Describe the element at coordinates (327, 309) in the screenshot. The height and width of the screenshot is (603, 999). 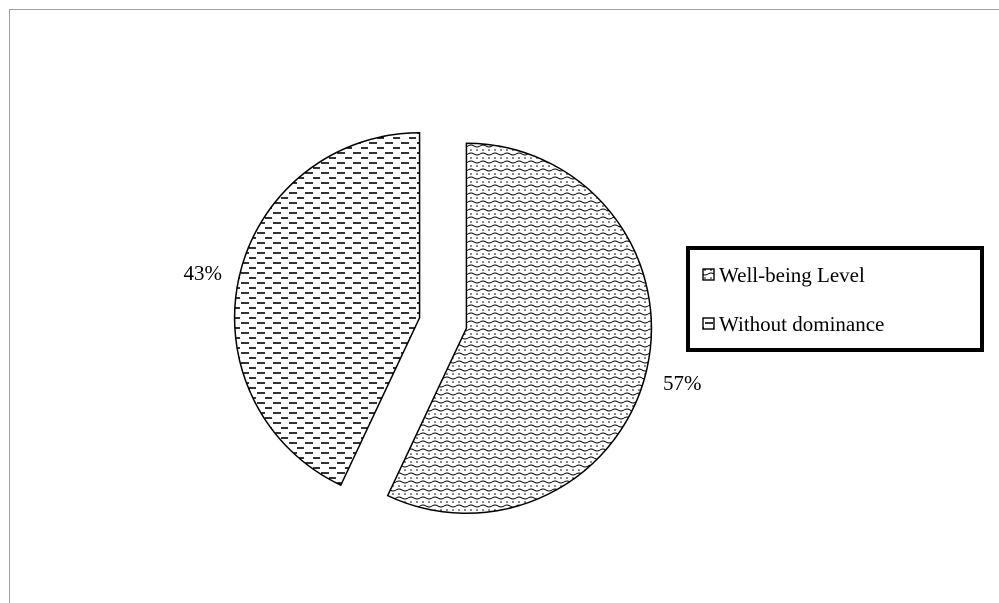
I see `pie-slice-without-dominance` at that location.